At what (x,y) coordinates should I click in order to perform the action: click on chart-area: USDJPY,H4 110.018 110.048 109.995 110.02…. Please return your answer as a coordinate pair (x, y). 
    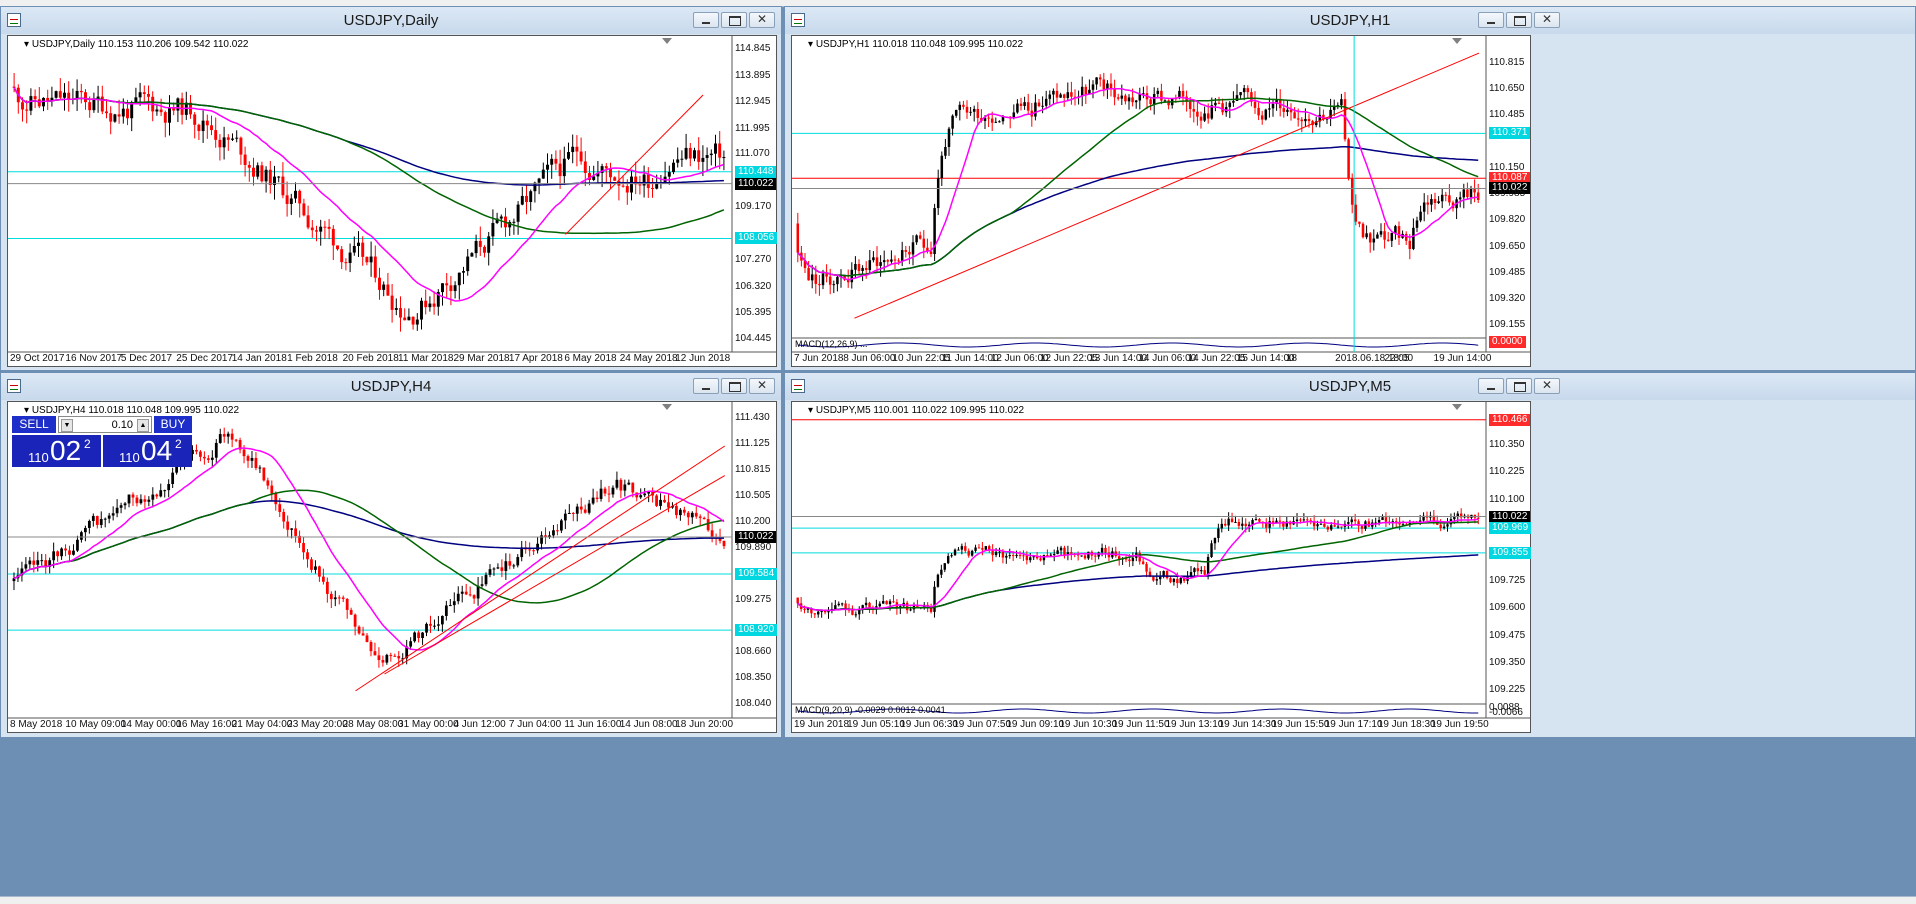
    Looking at the image, I should click on (392, 567).